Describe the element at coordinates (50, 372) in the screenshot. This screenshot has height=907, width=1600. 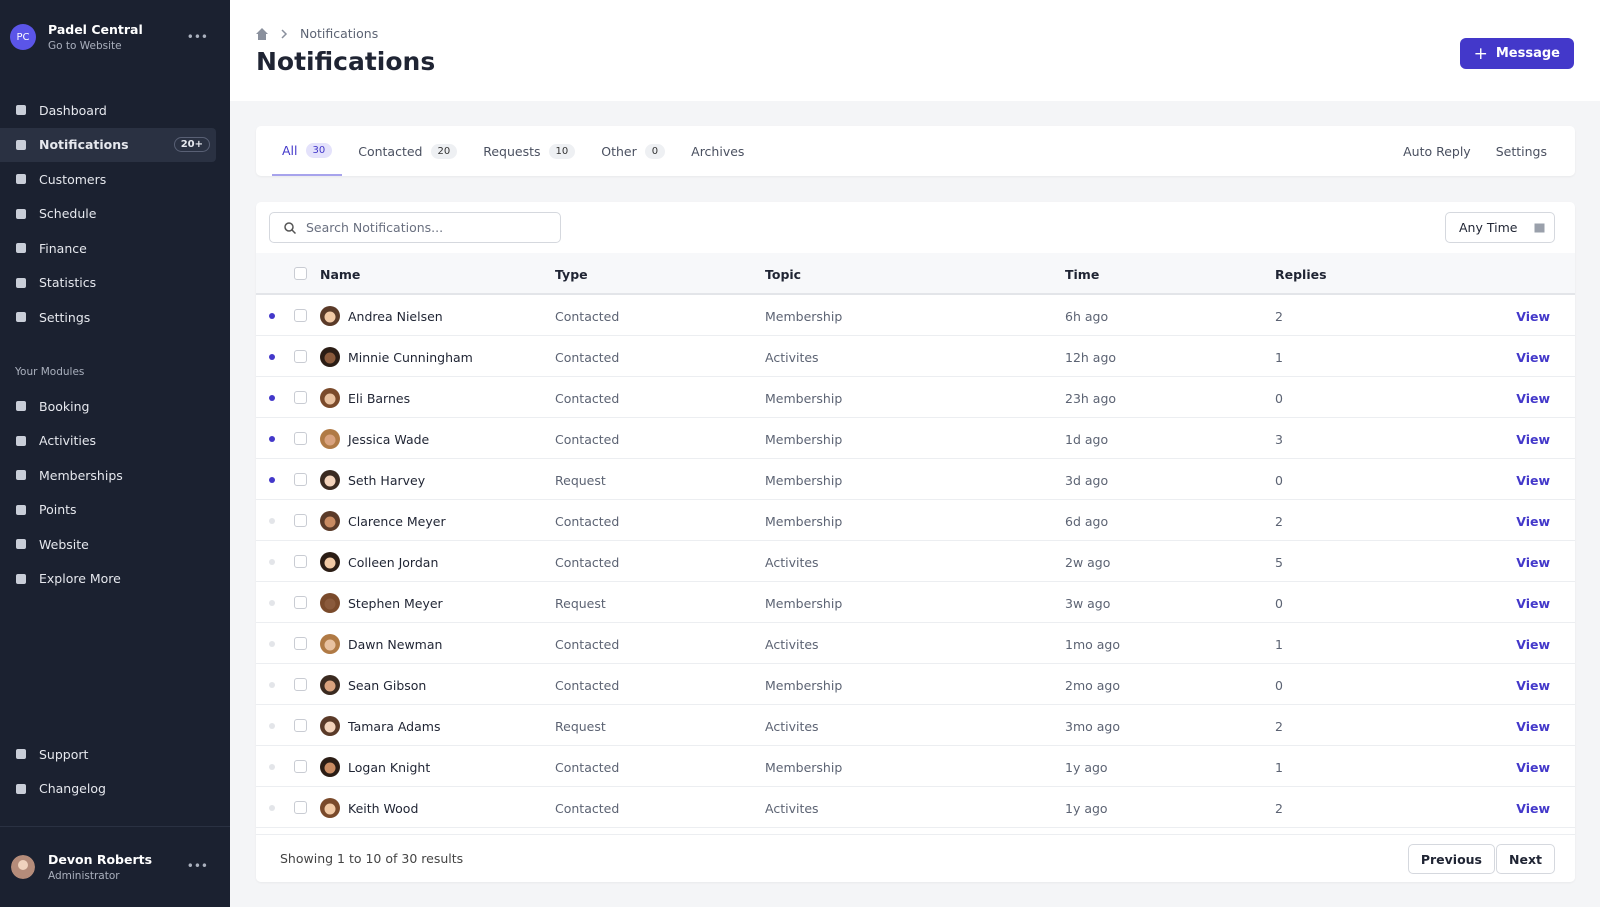
I see `modules-heading: Your Modules` at that location.